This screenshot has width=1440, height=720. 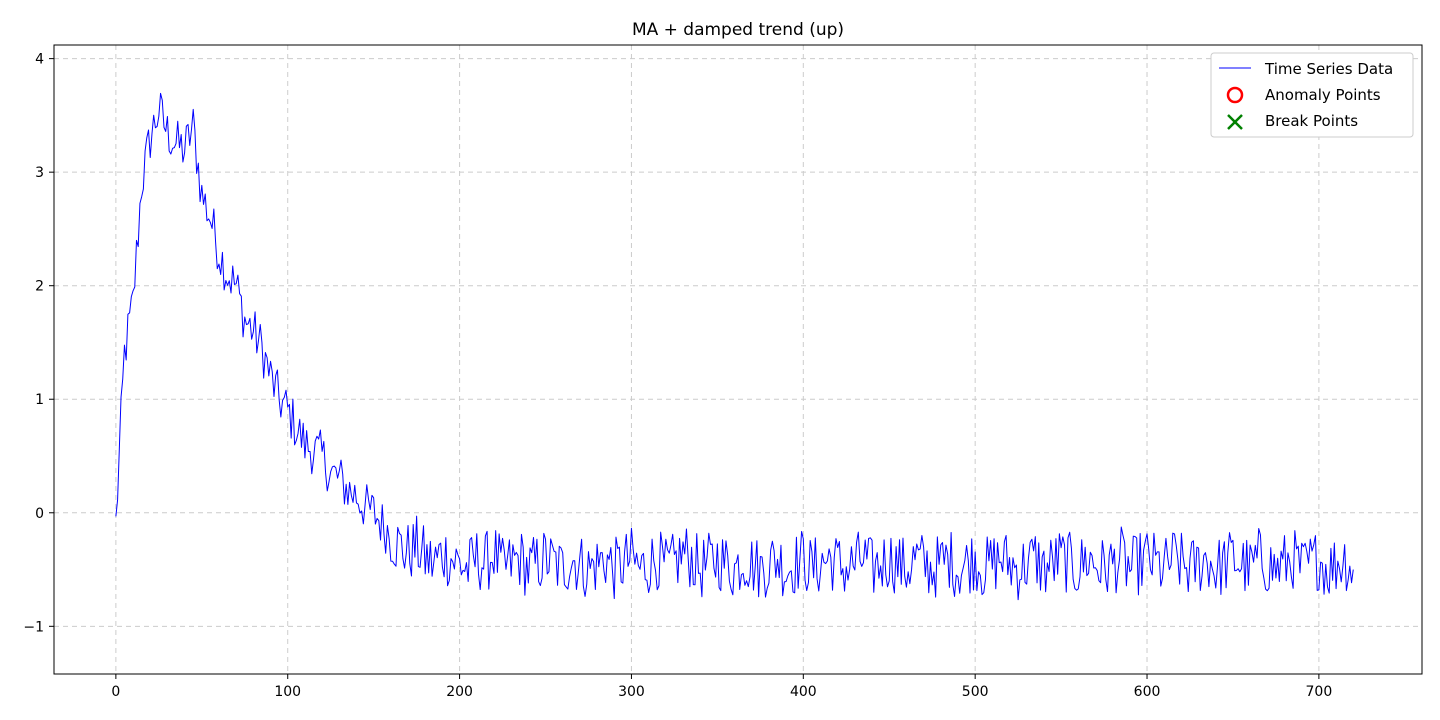 What do you see at coordinates (459, 692) in the screenshot?
I see `x-tick-label: 200` at bounding box center [459, 692].